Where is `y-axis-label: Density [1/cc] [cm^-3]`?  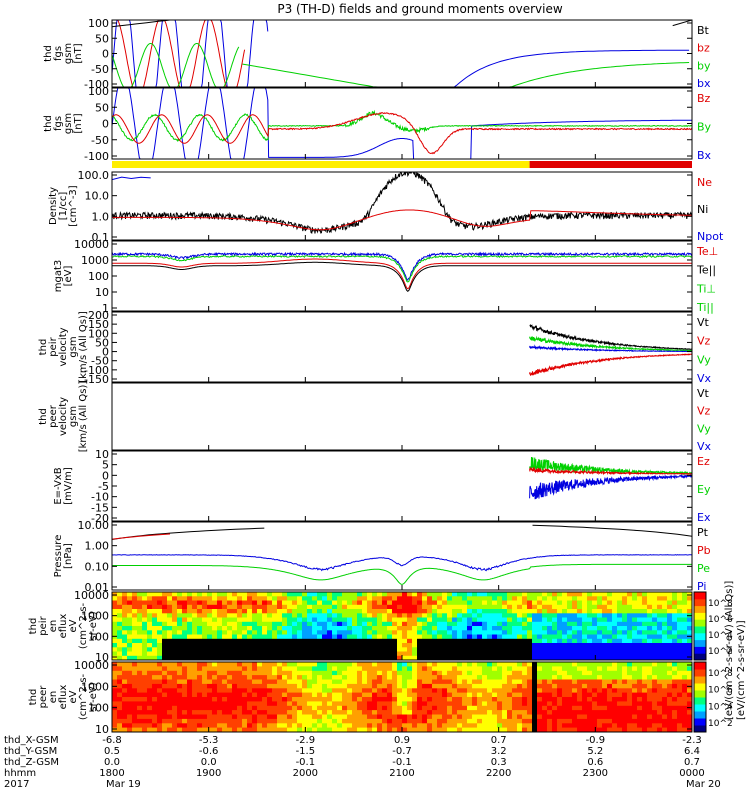 y-axis-label: Density [1/cc] [cm^-3] is located at coordinates (63, 205).